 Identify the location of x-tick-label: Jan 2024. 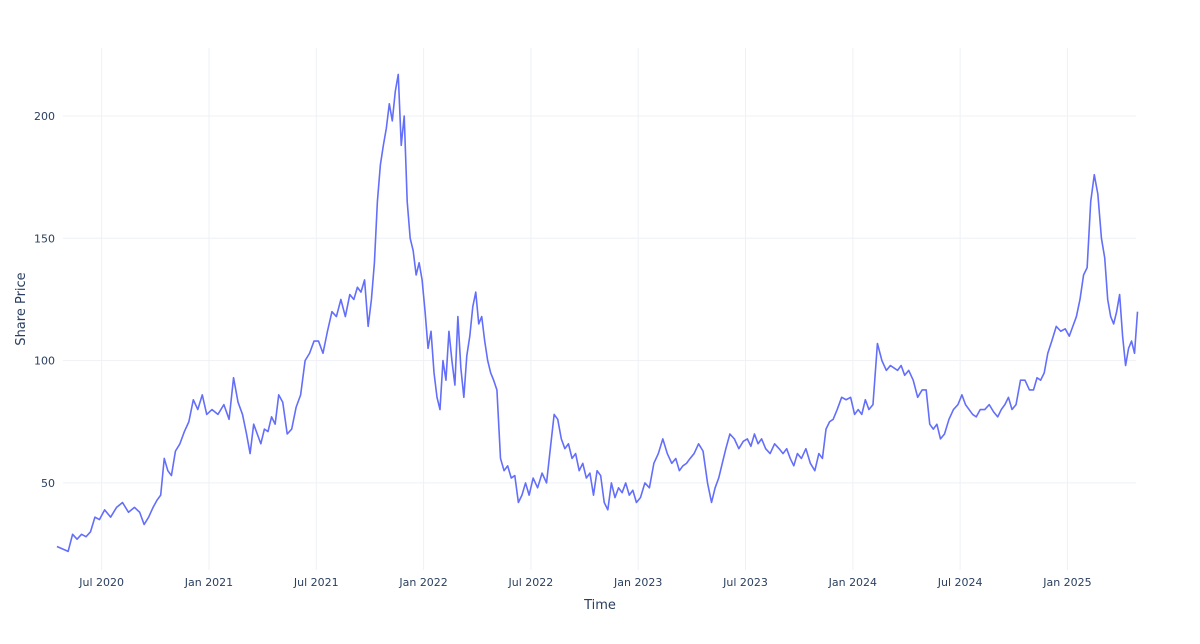
(852, 582).